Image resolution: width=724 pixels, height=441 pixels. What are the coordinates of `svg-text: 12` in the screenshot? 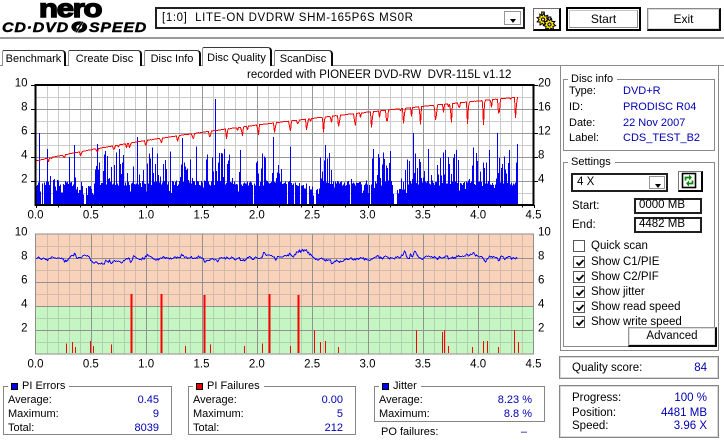 It's located at (544, 132).